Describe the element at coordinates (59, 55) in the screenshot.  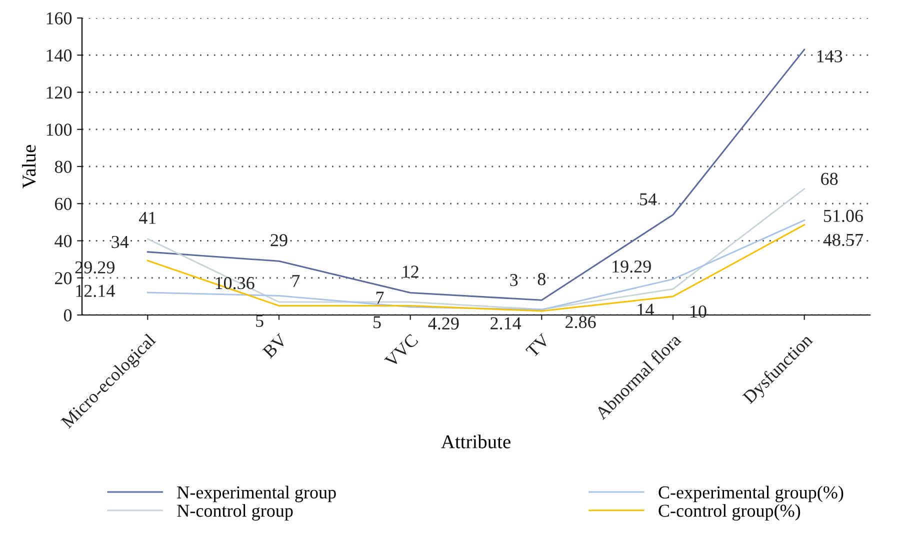
I see `y-tick-label: 140` at that location.